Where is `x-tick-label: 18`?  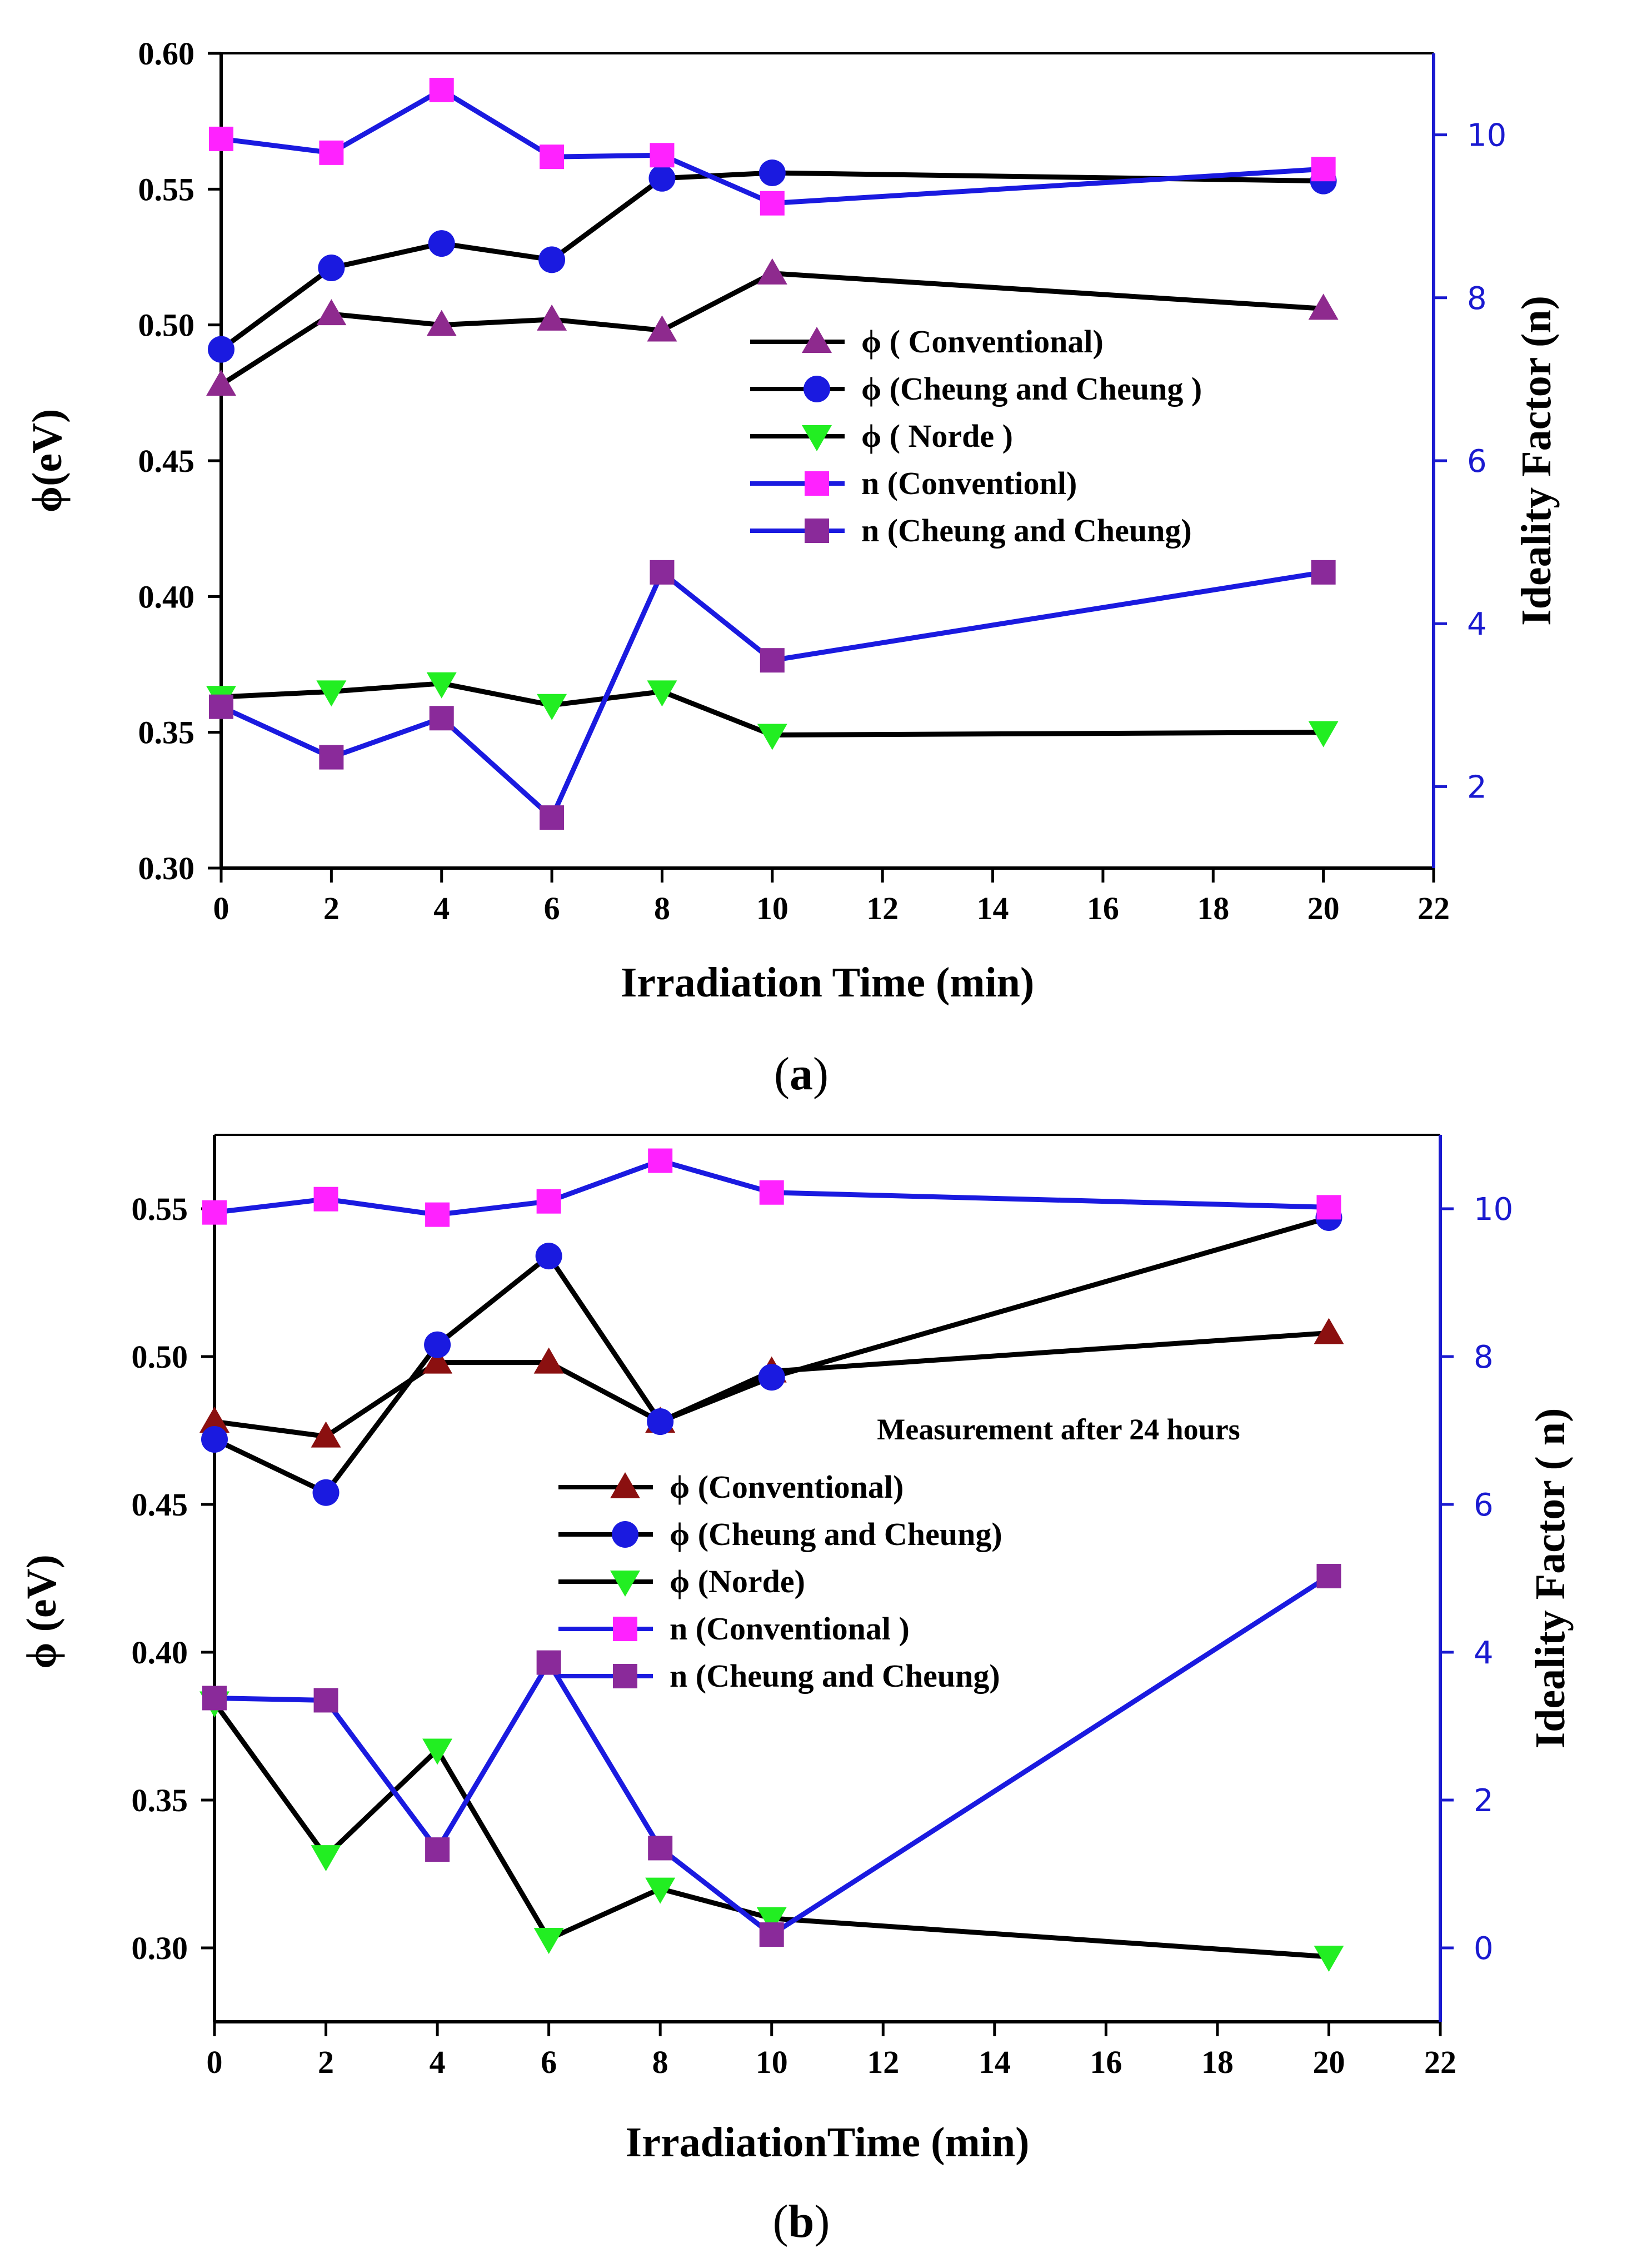 x-tick-label: 18 is located at coordinates (1213, 908).